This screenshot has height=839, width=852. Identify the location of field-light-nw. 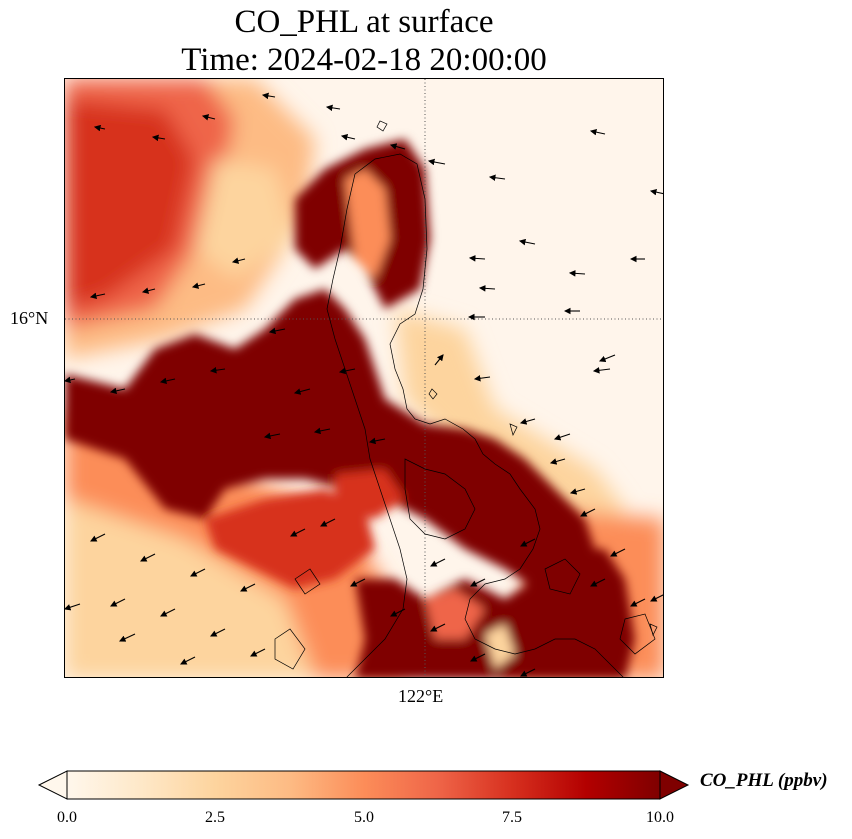
(245, 219).